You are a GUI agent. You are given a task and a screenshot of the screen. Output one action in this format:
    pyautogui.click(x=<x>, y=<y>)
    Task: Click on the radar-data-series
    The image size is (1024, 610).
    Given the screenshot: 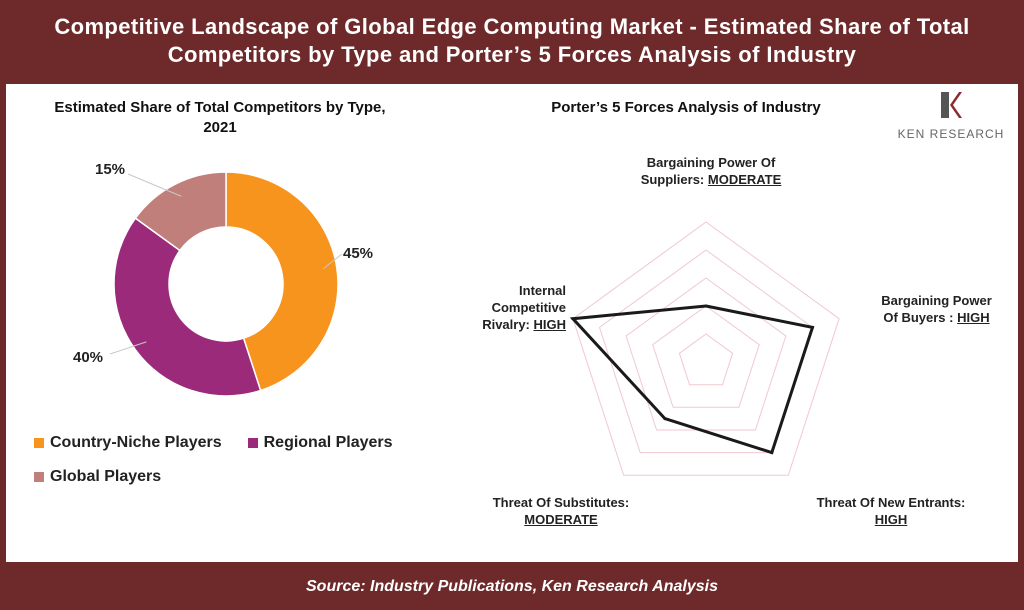 What is the action you would take?
    pyautogui.click(x=692, y=379)
    